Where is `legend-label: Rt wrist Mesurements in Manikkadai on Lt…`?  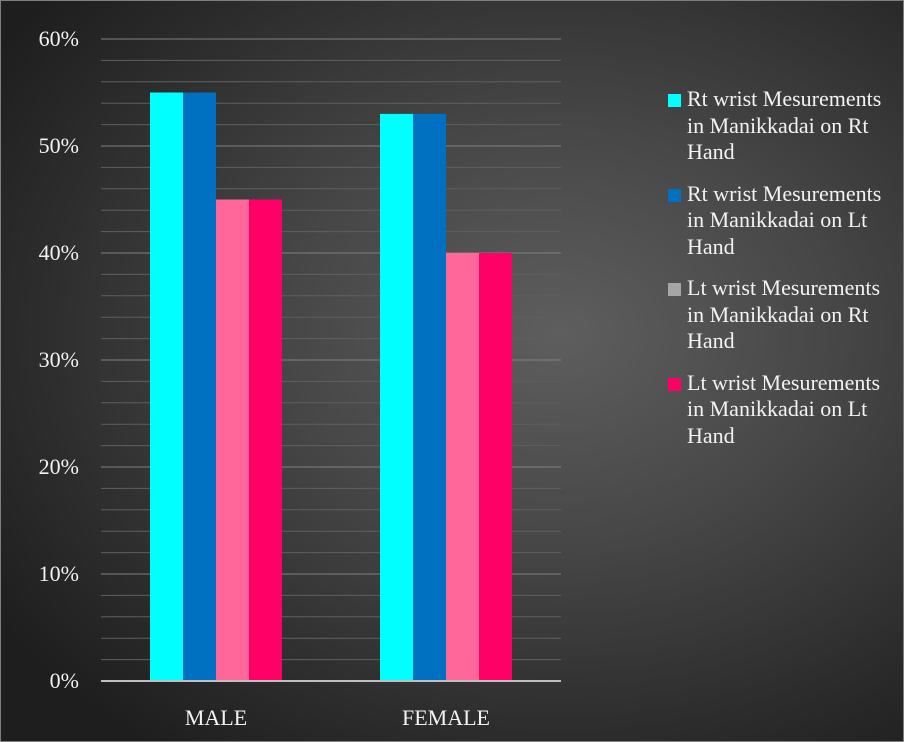
legend-label: Rt wrist Mesurements in Manikkadai on Lt… is located at coordinates (784, 219).